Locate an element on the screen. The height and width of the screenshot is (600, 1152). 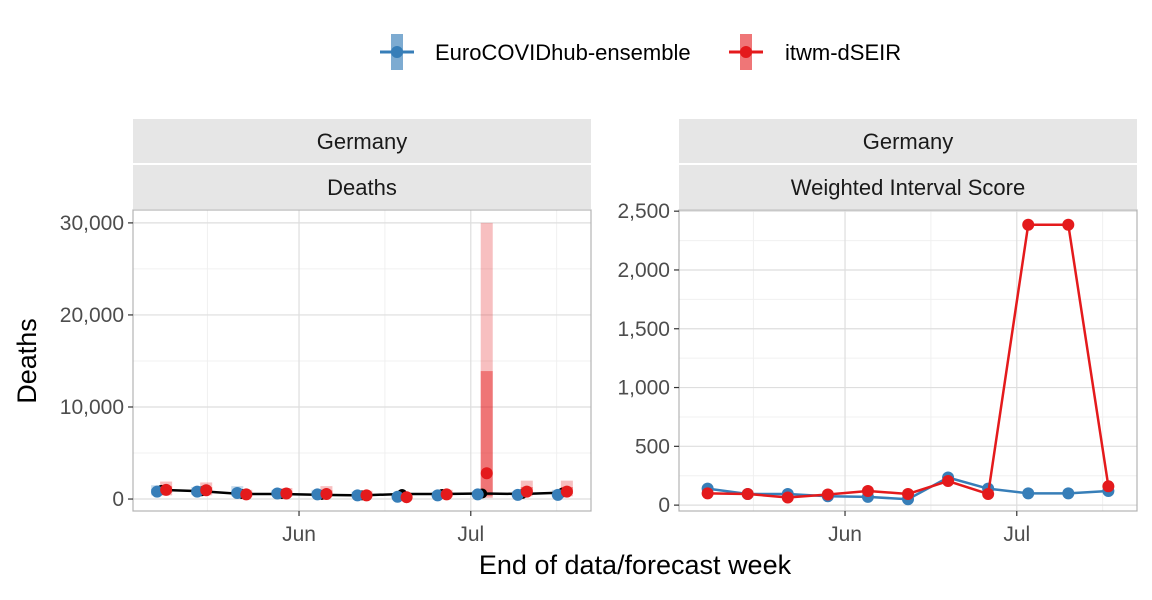
right-y-tick-label: 1,500 is located at coordinates (643, 329).